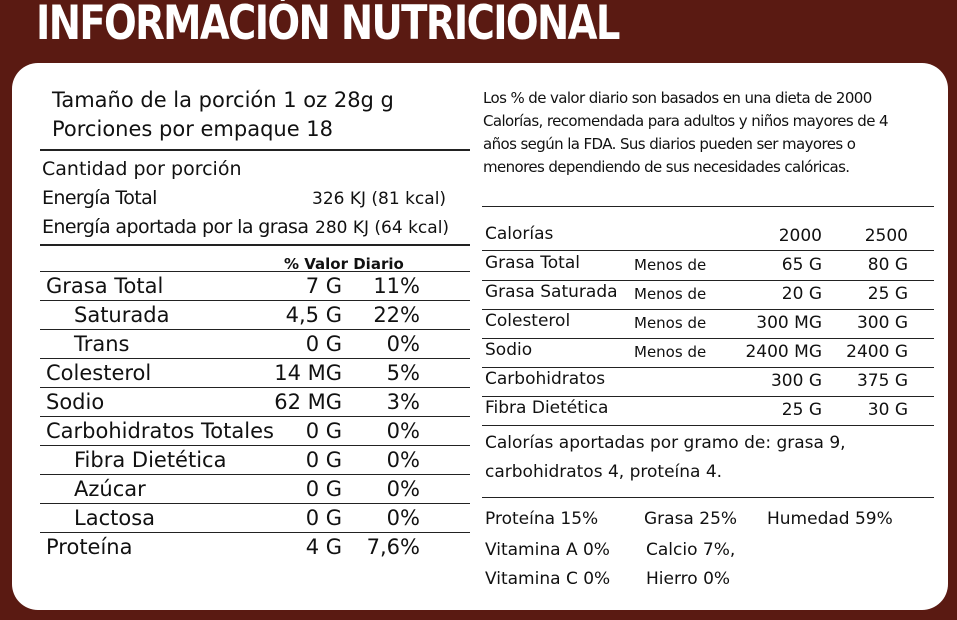 This screenshot has height=620, width=957. Describe the element at coordinates (193, 129) in the screenshot. I see `servings-per-package: Porciones por empaque 18` at that location.